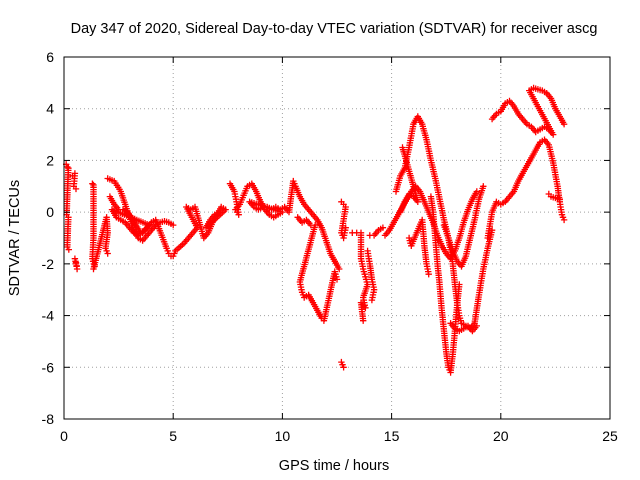 This screenshot has height=480, width=640. I want to click on x-tick-label: 15, so click(392, 436).